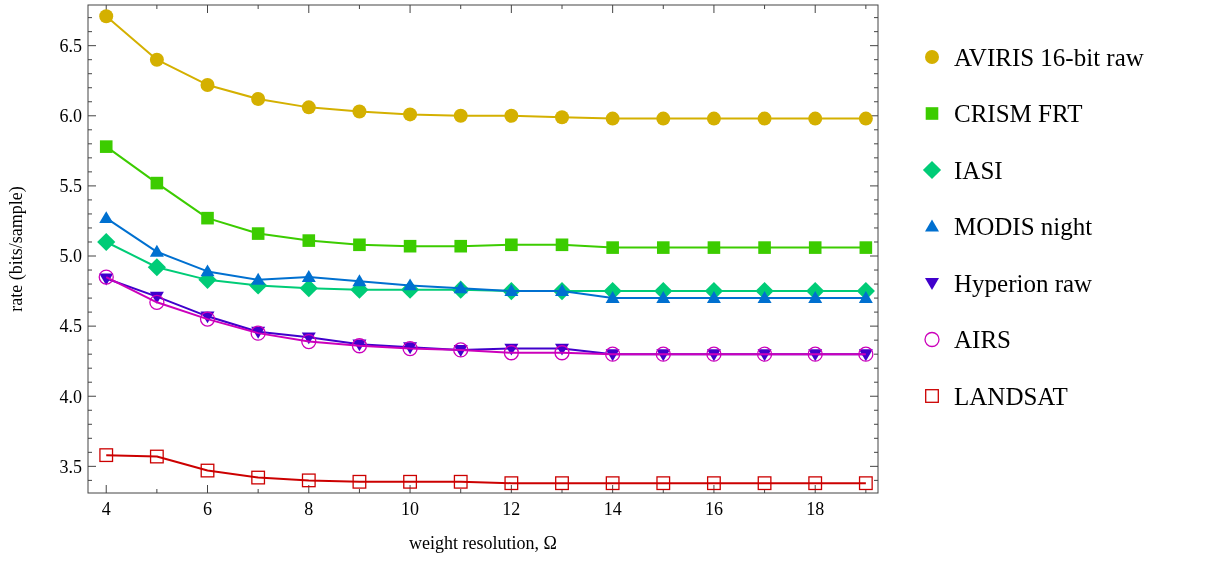  I want to click on x-tick-label: 12, so click(511, 509).